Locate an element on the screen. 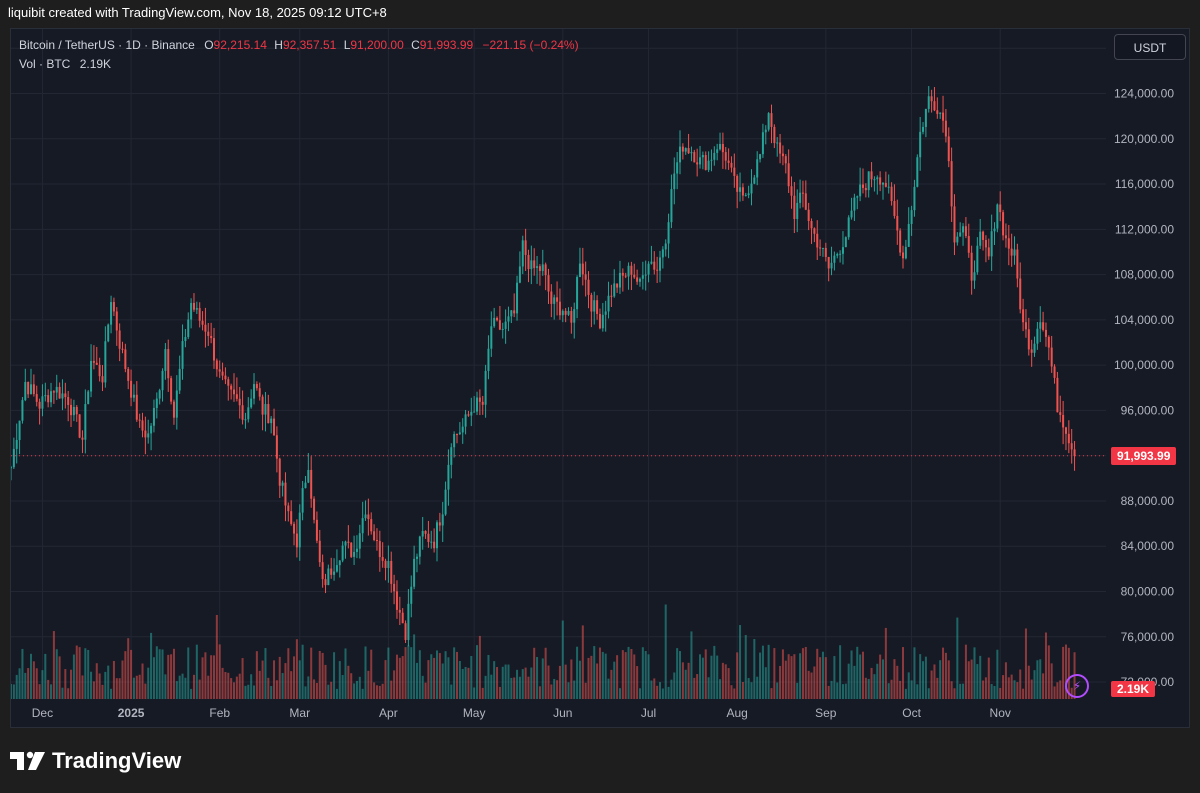 This screenshot has width=1200, height=793. volume-label: Vol · BTC is located at coordinates (45, 64).